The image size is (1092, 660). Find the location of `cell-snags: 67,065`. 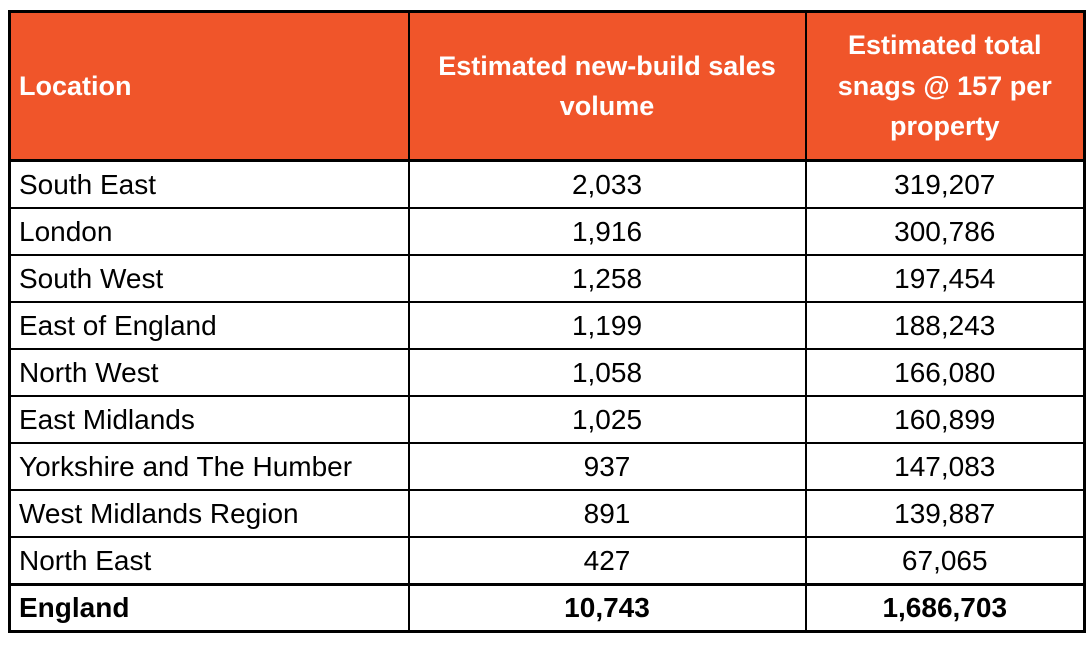

cell-snags: 67,065 is located at coordinates (945, 561).